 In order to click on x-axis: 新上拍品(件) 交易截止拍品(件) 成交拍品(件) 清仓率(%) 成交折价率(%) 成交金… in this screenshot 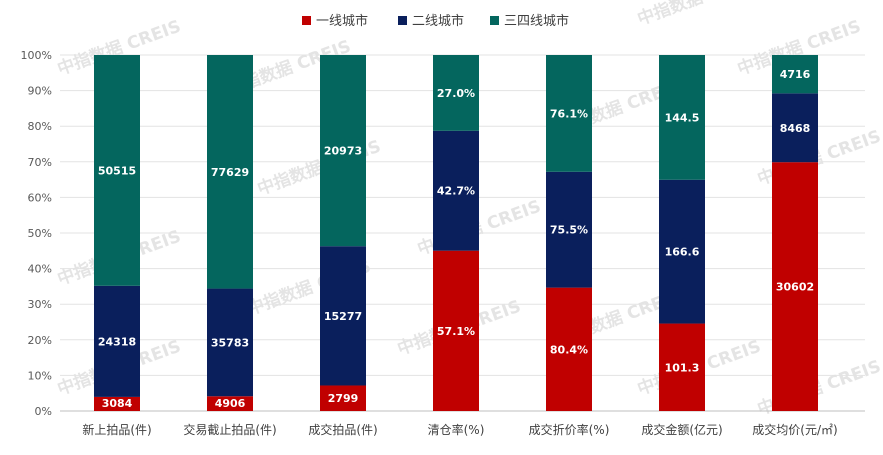, I will do `click(459, 429)`.